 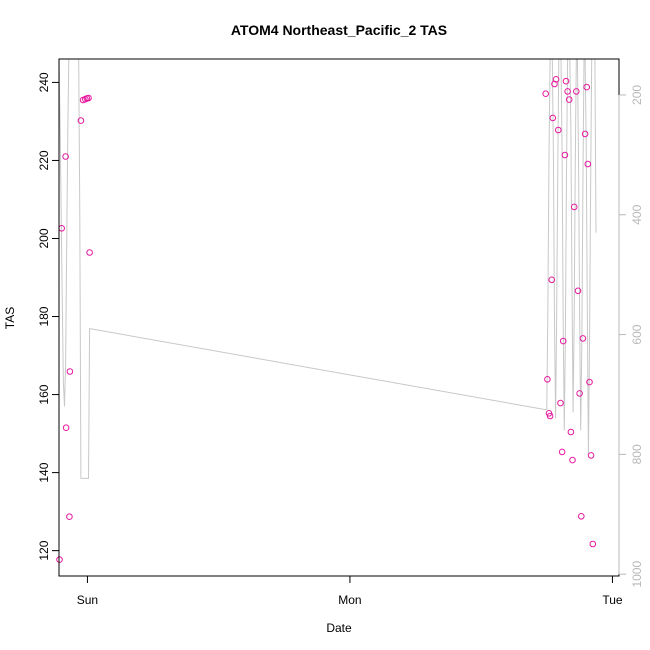 I want to click on y2-tick-label: 200, so click(x=637, y=95).